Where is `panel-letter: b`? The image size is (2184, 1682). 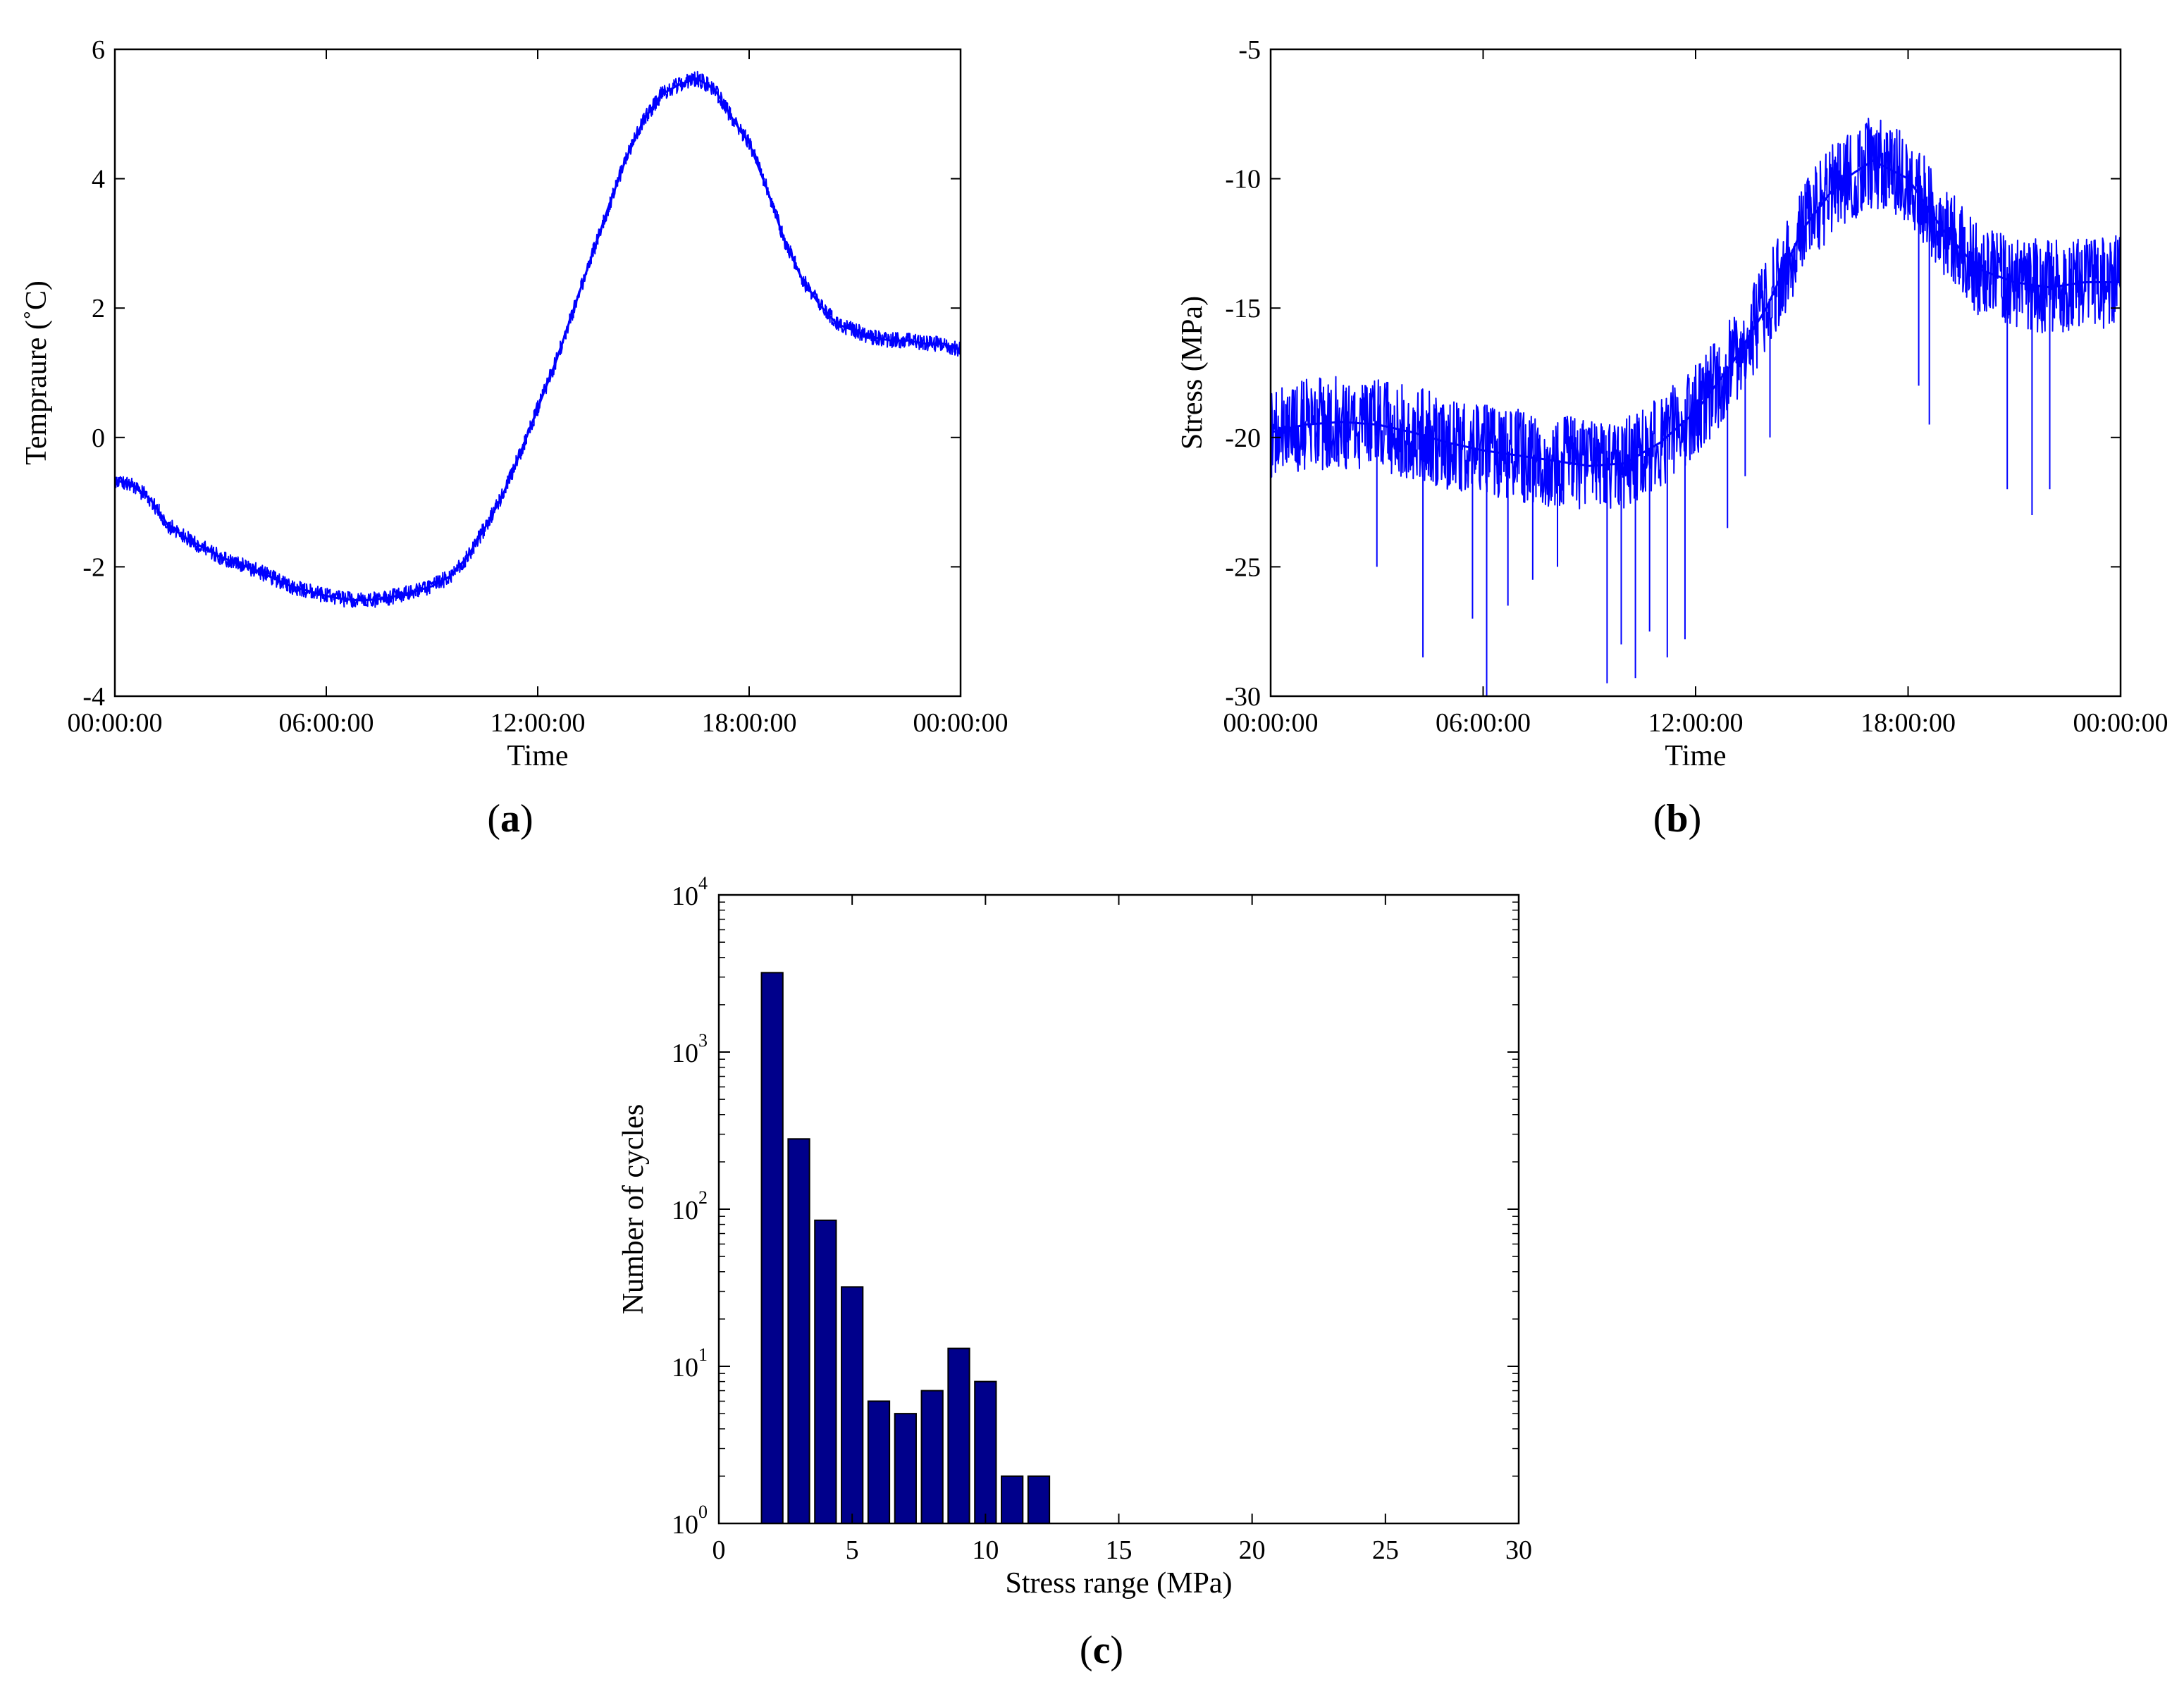
panel-letter: b is located at coordinates (1677, 819).